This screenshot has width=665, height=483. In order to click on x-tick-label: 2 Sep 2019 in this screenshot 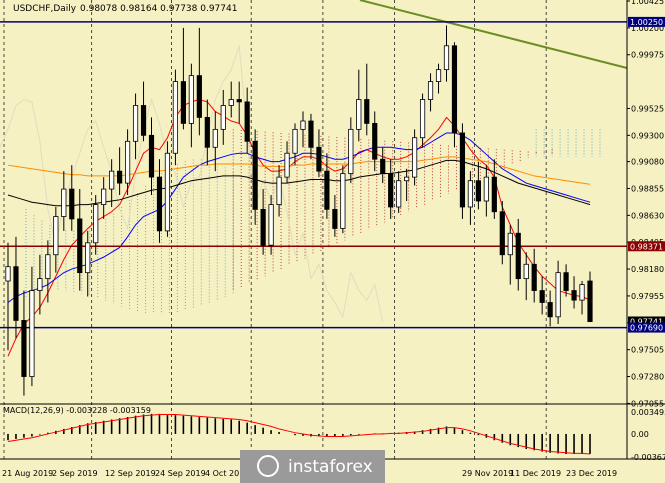, I will do `click(75, 473)`.